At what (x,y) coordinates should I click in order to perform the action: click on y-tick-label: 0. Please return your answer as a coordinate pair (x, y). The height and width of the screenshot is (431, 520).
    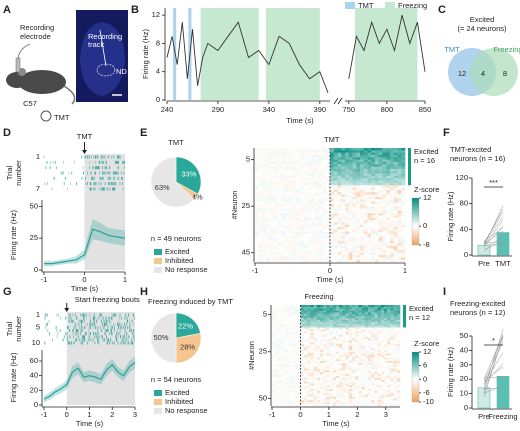
    Looking at the image, I should click on (158, 99).